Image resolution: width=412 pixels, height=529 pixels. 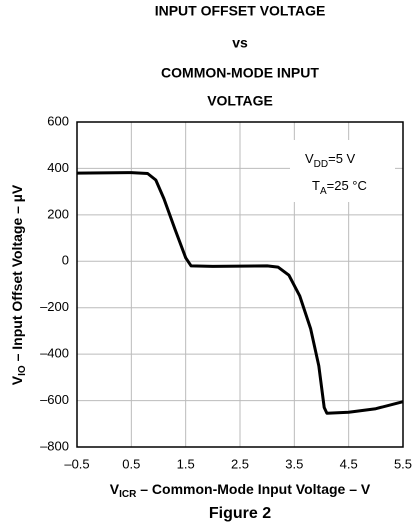 I want to click on y-tick-label: –400, so click(x=54, y=353).